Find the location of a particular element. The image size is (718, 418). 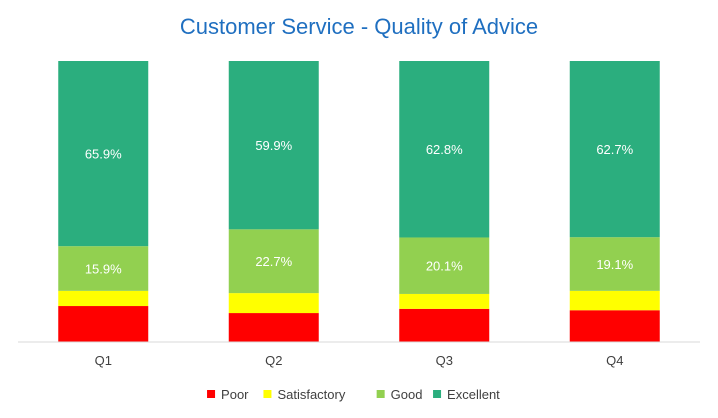

legend-swatch-excellent is located at coordinates (437, 394).